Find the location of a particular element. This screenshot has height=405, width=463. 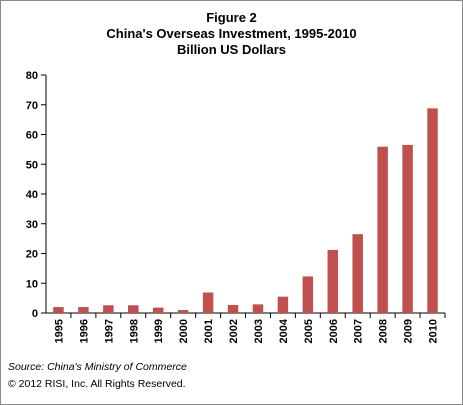

x-tick-label: 2010 is located at coordinates (434, 331).